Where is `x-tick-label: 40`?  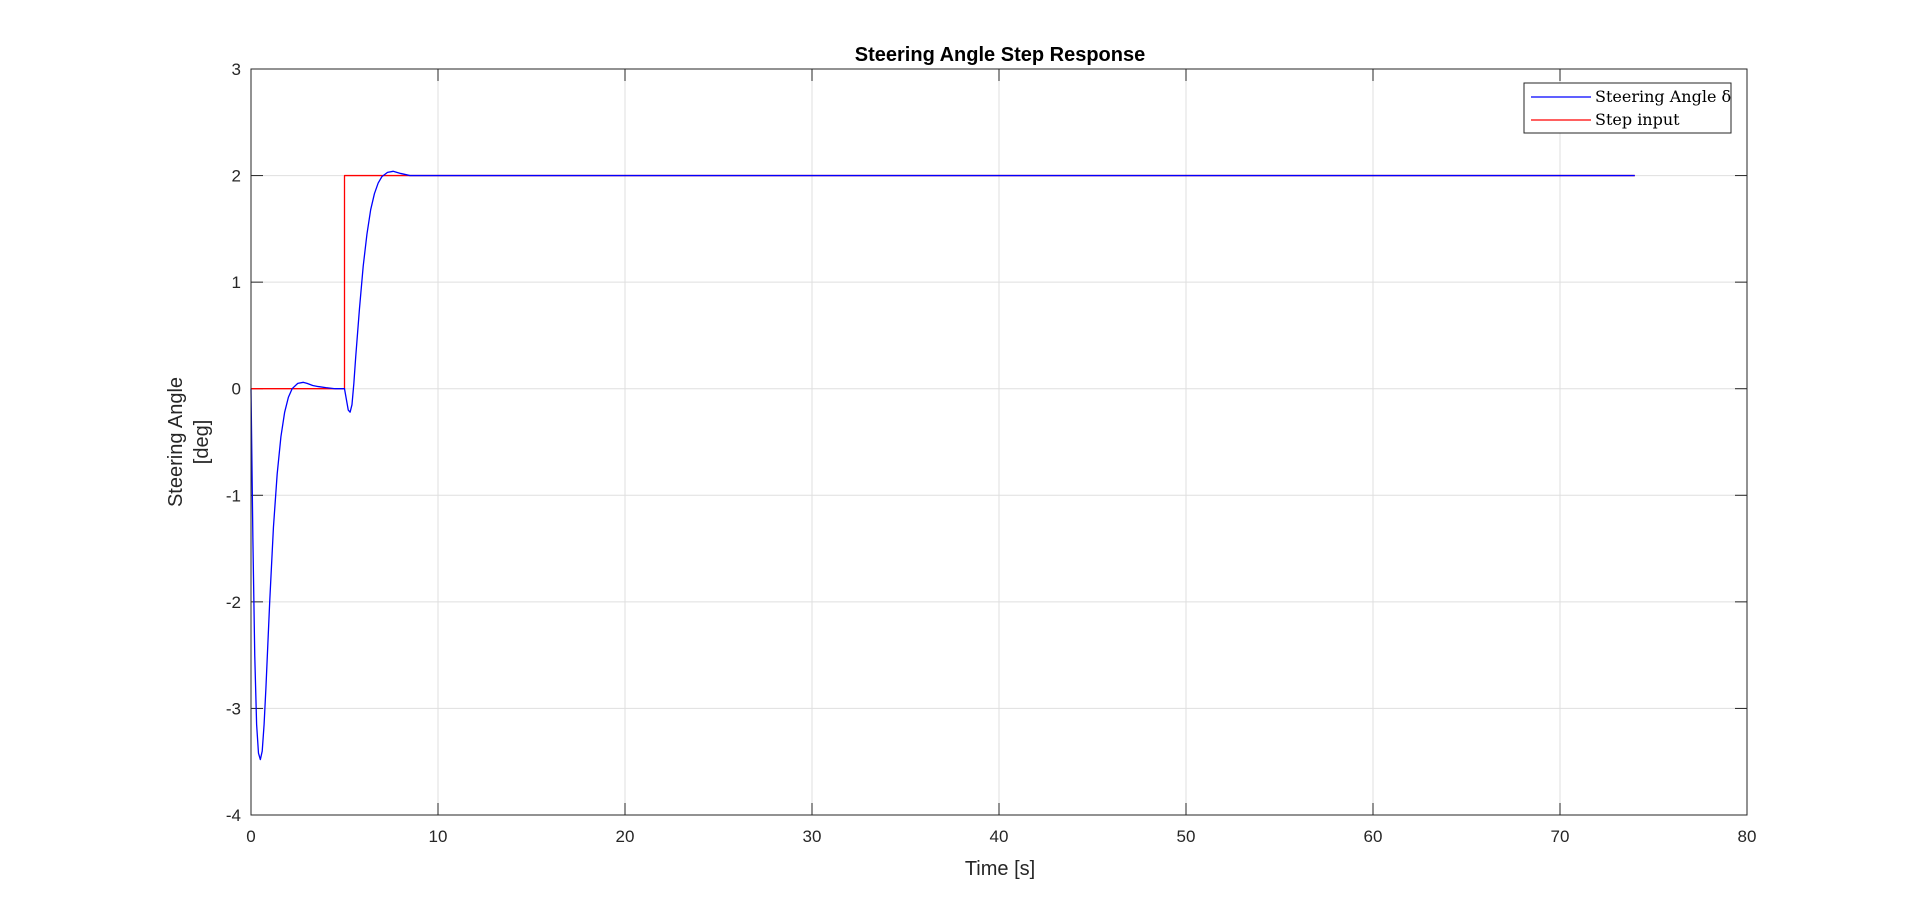
x-tick-label: 40 is located at coordinates (999, 836).